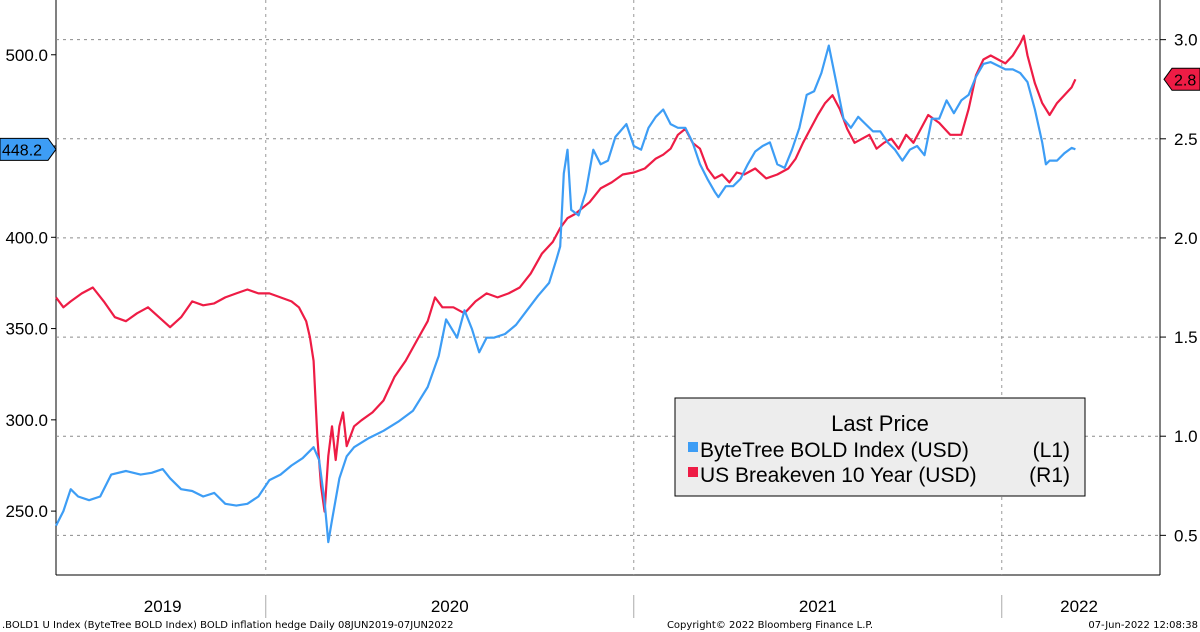 The image size is (1200, 632). What do you see at coordinates (26, 329) in the screenshot?
I see `left-tick-label-2: 350.0` at bounding box center [26, 329].